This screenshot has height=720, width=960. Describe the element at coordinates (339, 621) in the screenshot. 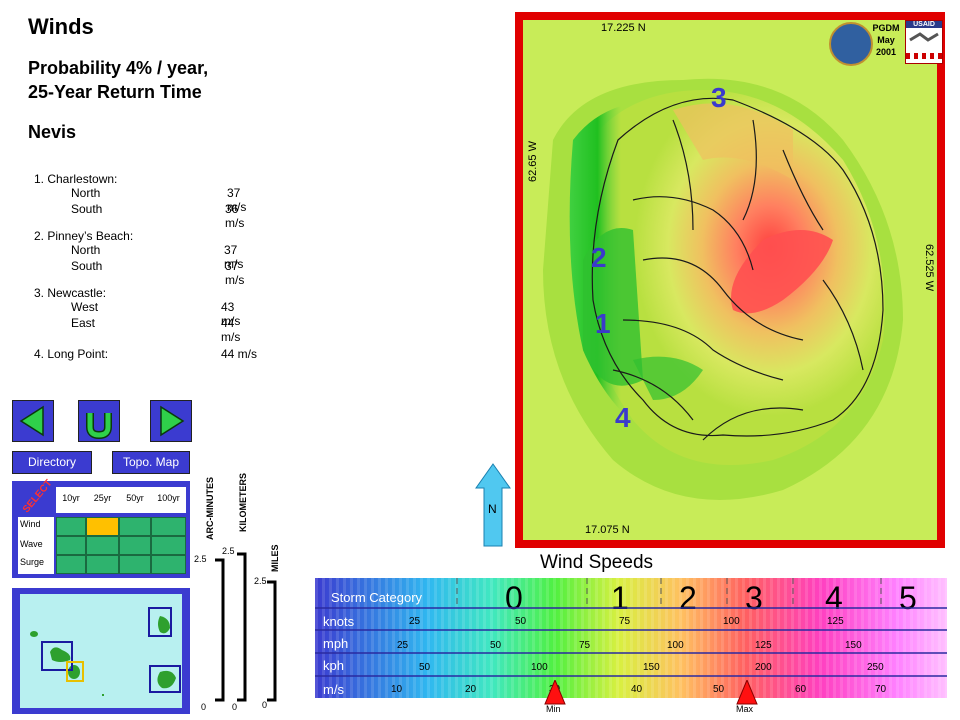

I see `knots-label: knots` at that location.